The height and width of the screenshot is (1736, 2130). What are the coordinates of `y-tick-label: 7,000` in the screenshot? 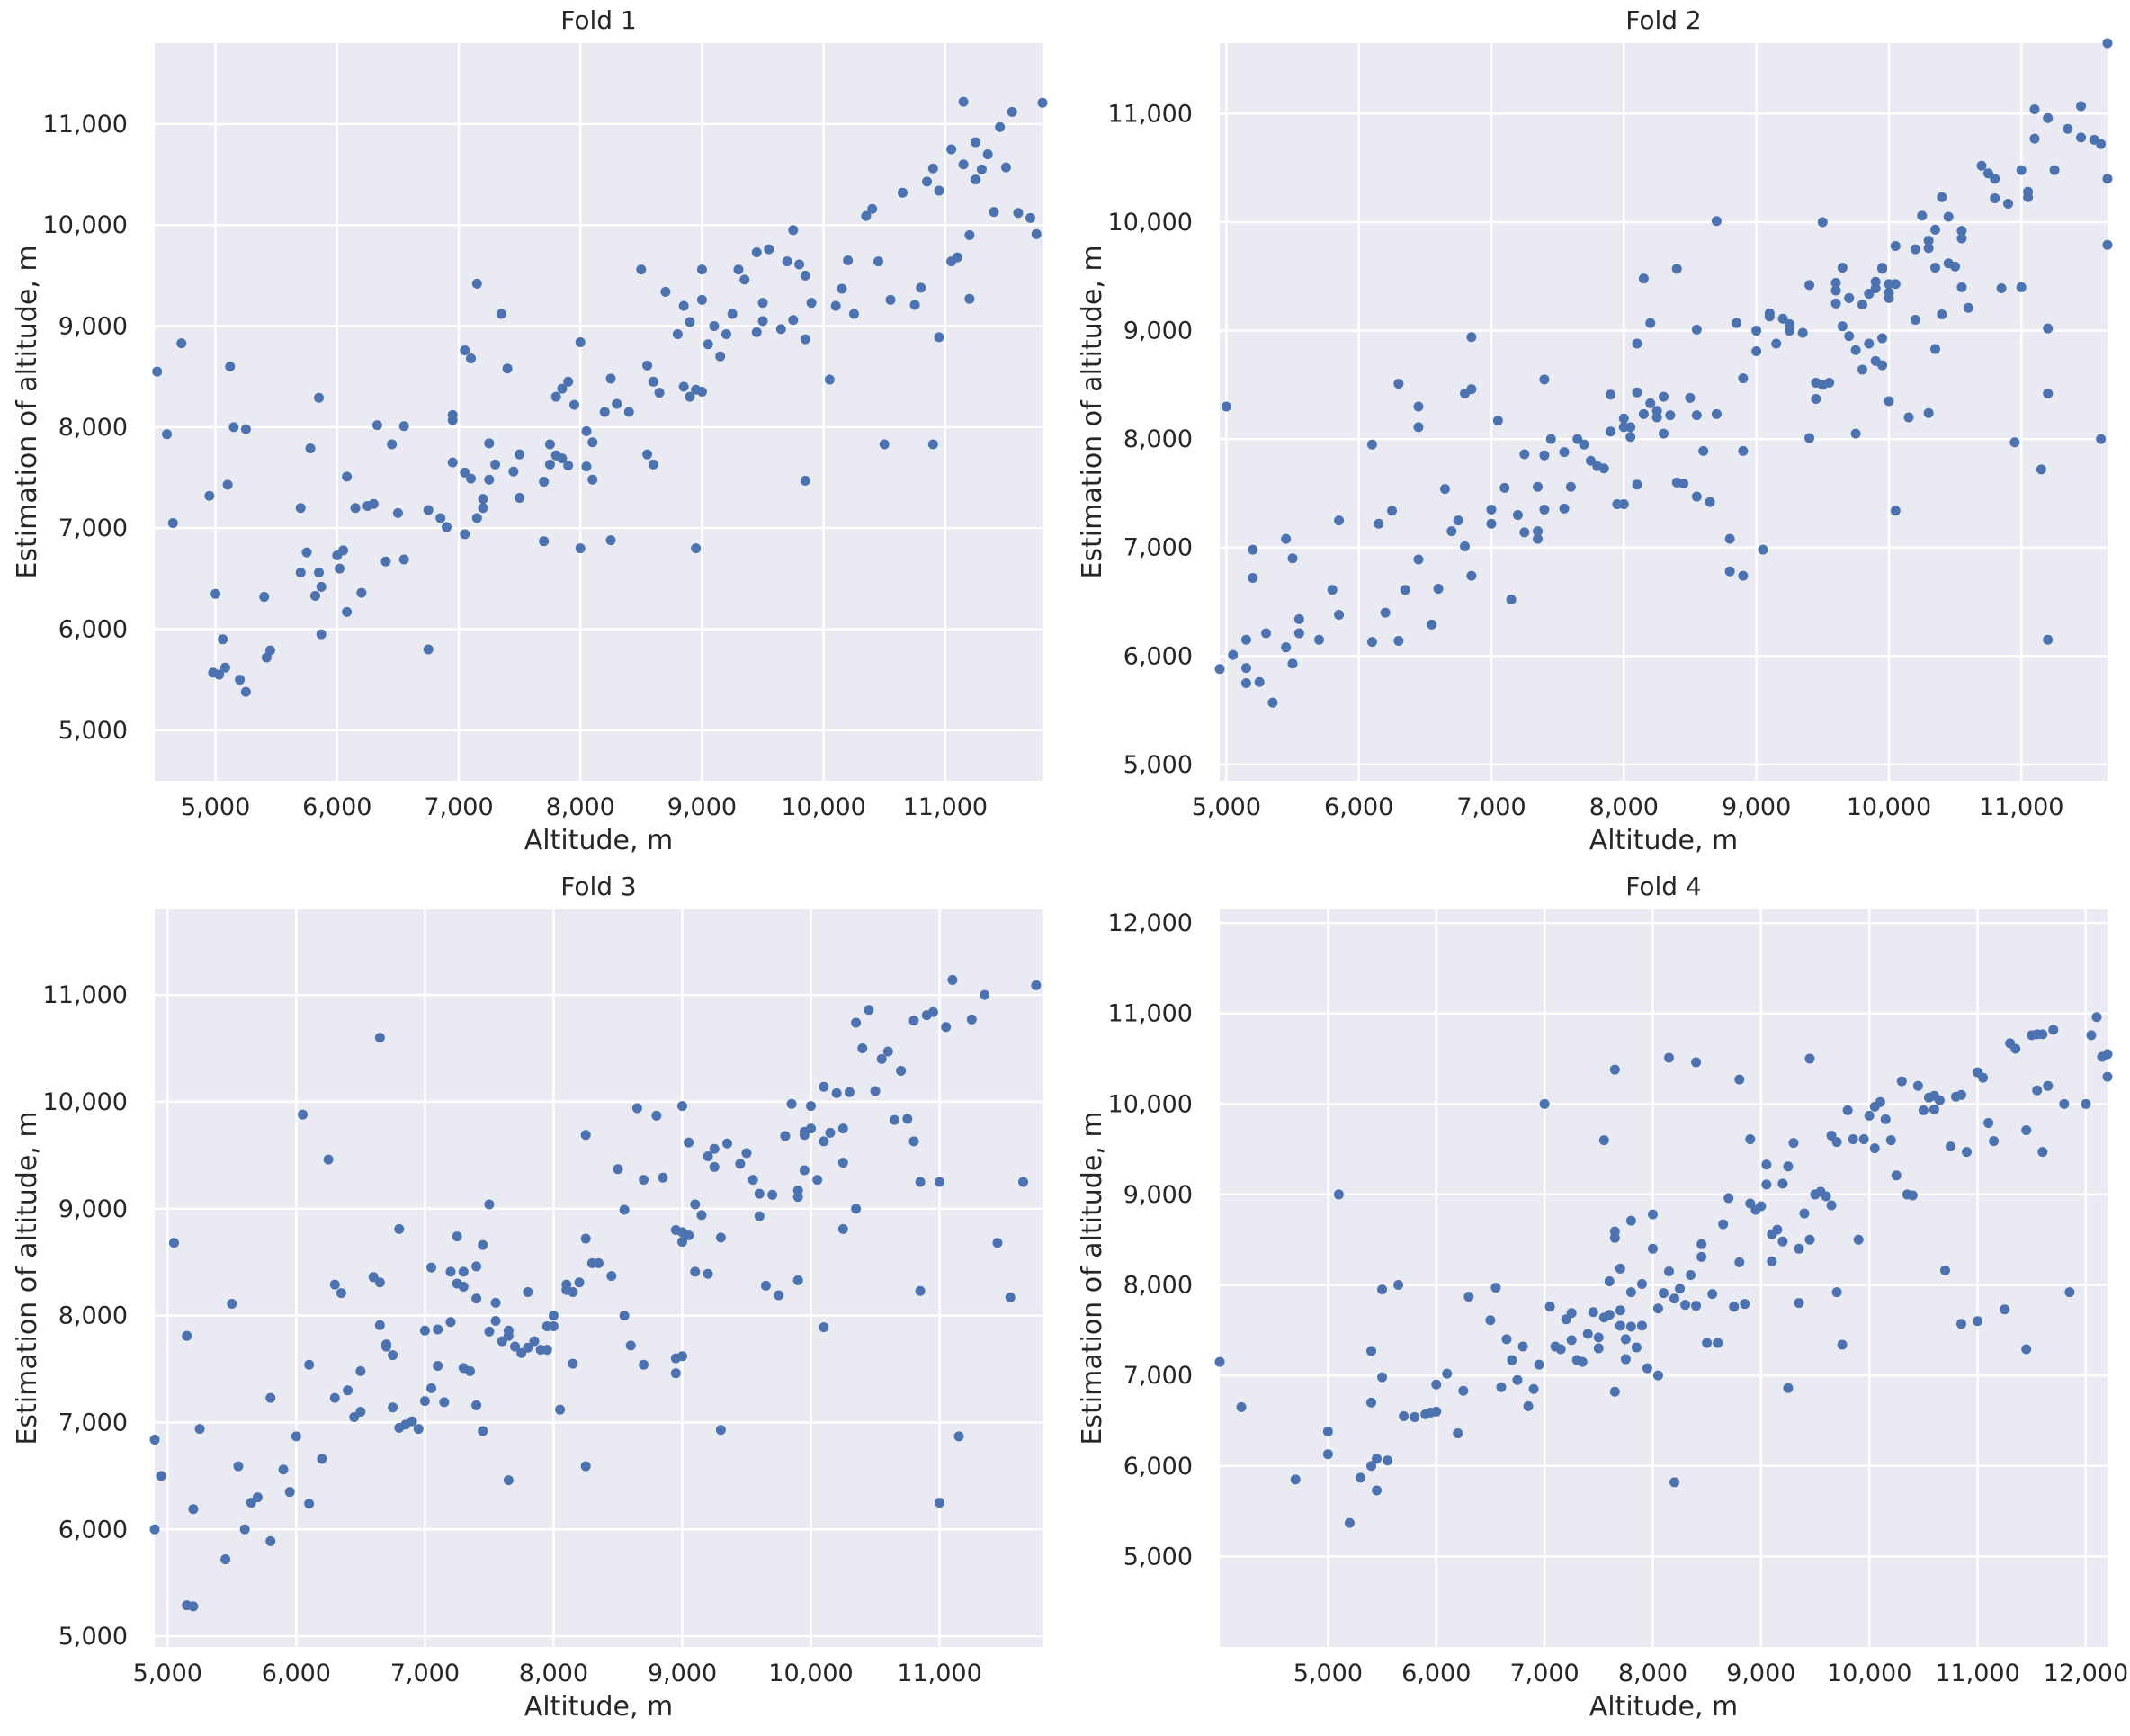 It's located at (93, 1422).